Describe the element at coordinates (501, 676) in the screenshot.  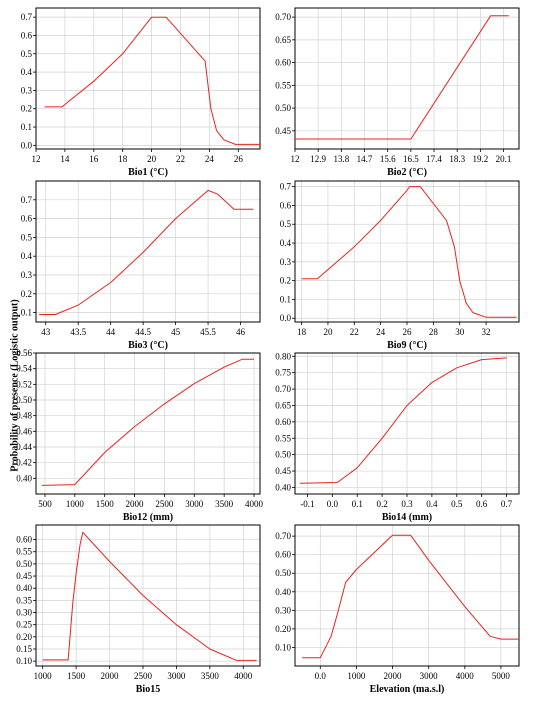
I see `x-tick-label: 5000` at that location.